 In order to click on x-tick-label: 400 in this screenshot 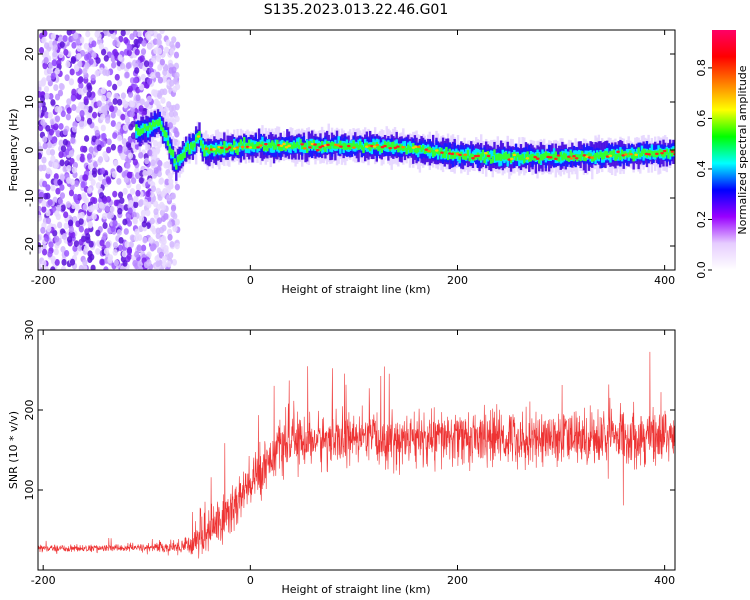, I will do `click(664, 280)`.